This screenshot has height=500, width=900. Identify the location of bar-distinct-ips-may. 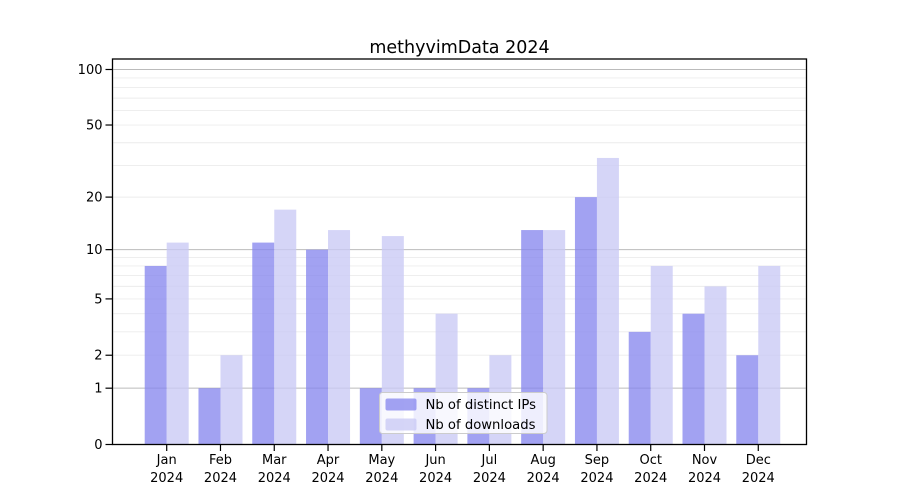
(370, 416).